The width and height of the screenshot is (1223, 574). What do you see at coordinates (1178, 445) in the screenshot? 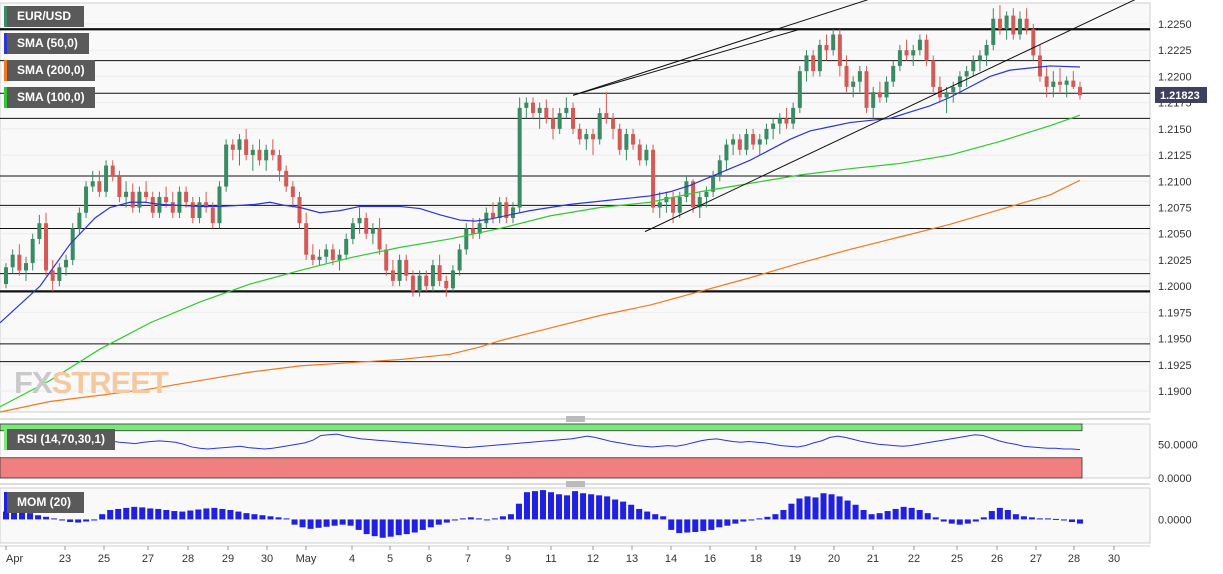
I see `rsi-tick-label: 50.0000` at bounding box center [1178, 445].